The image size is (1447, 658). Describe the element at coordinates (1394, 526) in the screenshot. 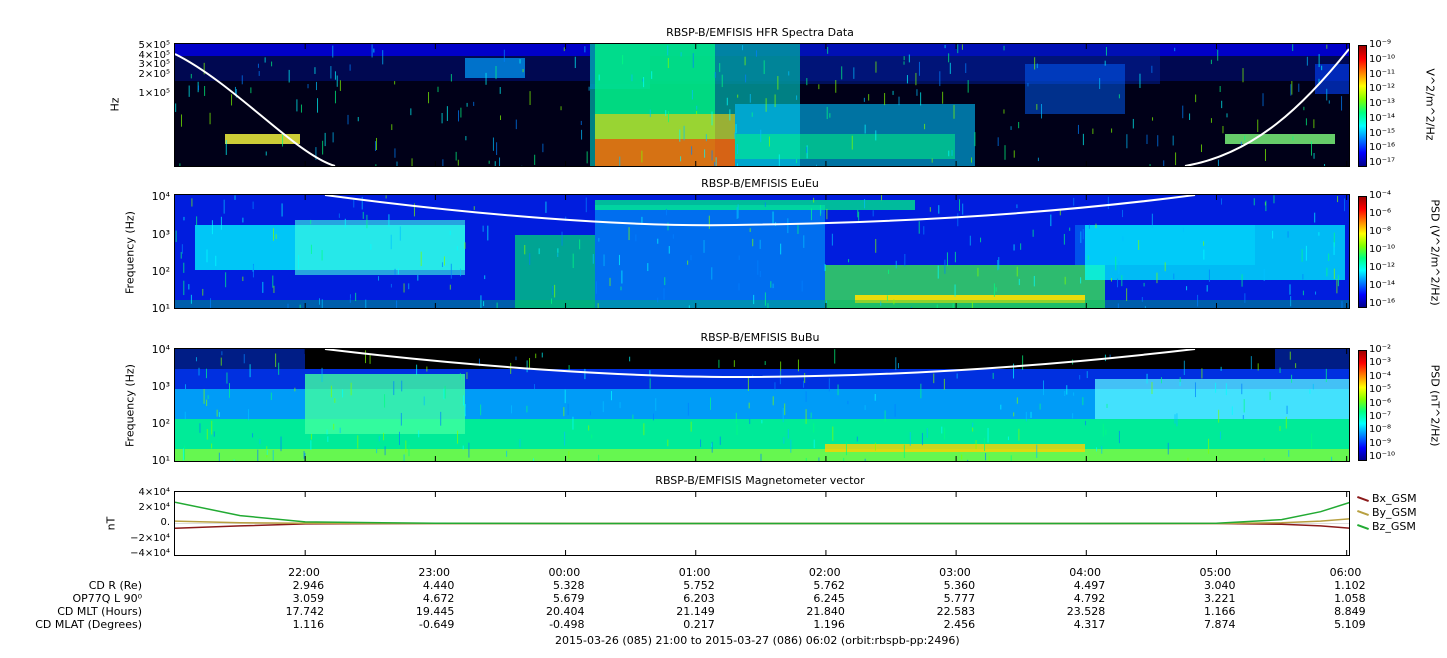

I see `legend-bz-label: Bz_GSM` at that location.